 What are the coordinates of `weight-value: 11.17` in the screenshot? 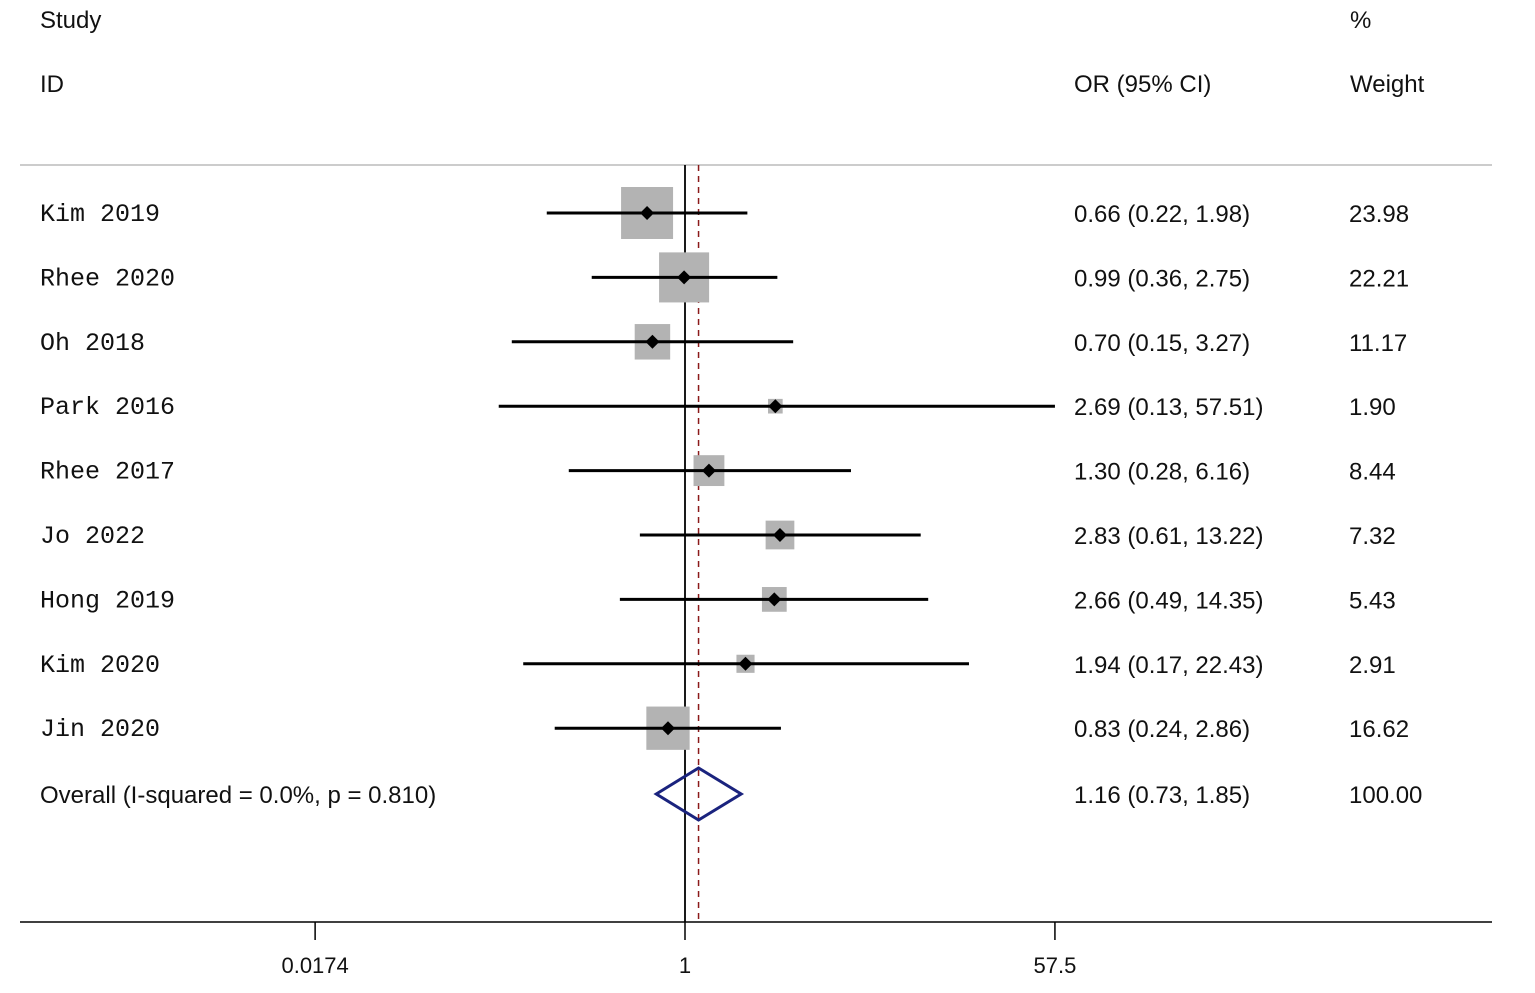 It's located at (1378, 343).